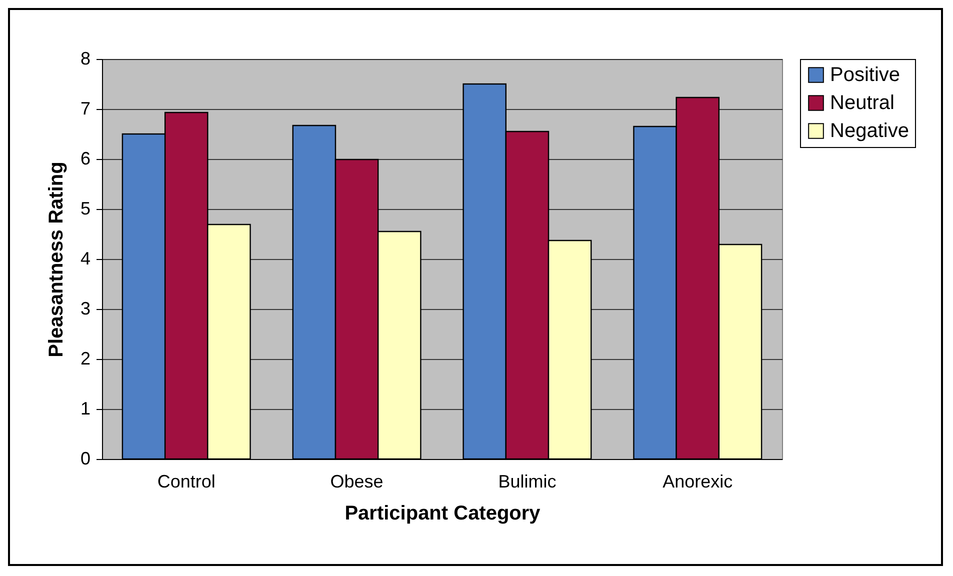 The width and height of the screenshot is (953, 576). What do you see at coordinates (85, 208) in the screenshot?
I see `y-tick-label: 5` at bounding box center [85, 208].